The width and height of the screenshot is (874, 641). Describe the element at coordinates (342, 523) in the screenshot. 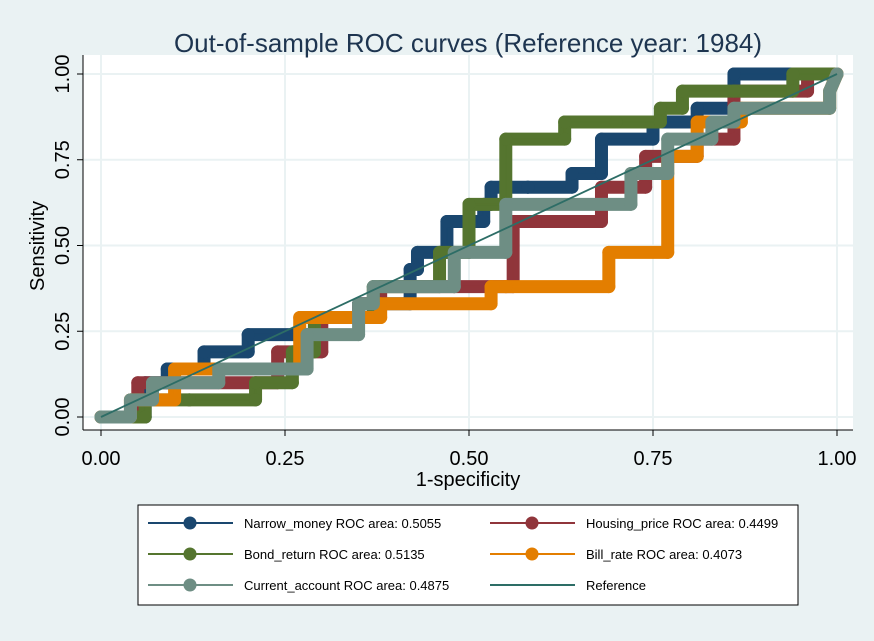

I see `legend-label: Narrow_money ROC area: 0.5055` at that location.